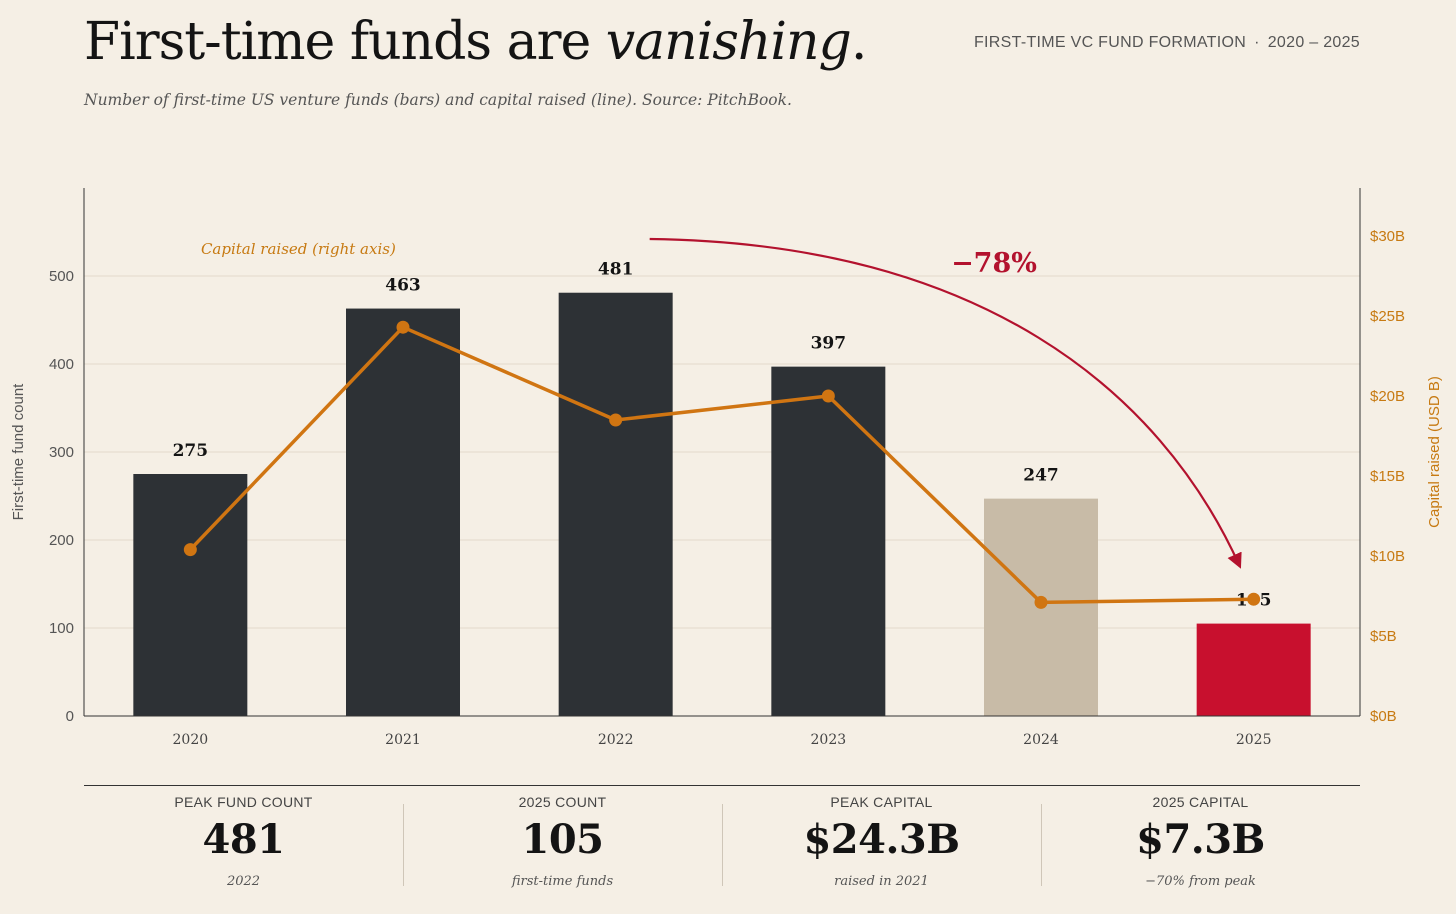  I want to click on stat-label: PEAK FUND COUNT, so click(243, 802).